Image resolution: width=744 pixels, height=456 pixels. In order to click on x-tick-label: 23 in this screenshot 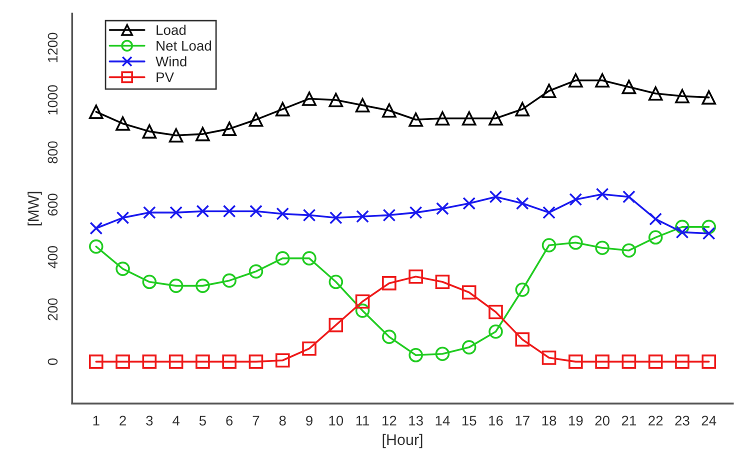, I will do `click(682, 421)`.